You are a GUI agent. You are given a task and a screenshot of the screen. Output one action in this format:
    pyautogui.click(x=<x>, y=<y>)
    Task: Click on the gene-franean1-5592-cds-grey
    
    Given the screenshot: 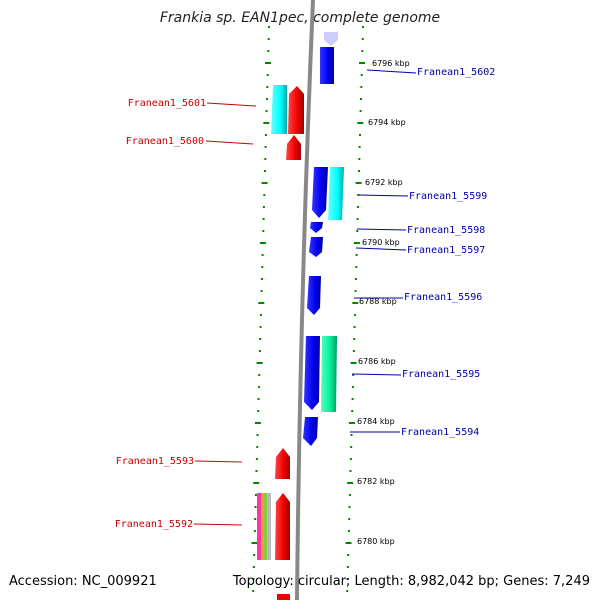 What is the action you would take?
    pyautogui.click(x=269, y=526)
    